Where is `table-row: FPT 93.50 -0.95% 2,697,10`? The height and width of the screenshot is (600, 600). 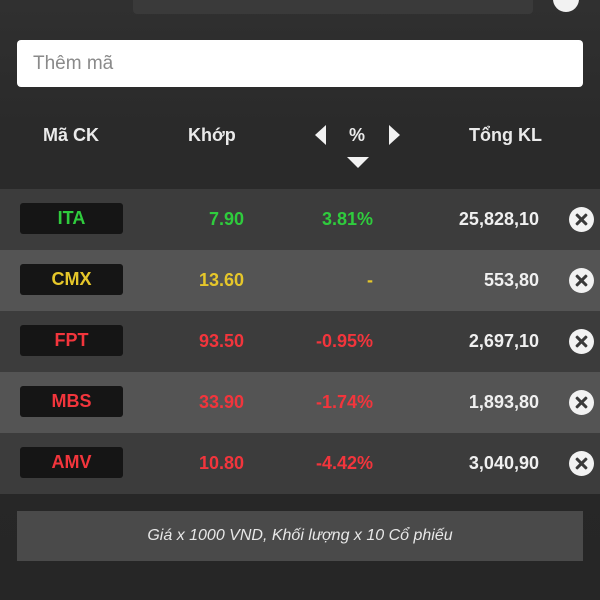
table-row: FPT 93.50 -0.95% 2,697,10 is located at coordinates (300, 341).